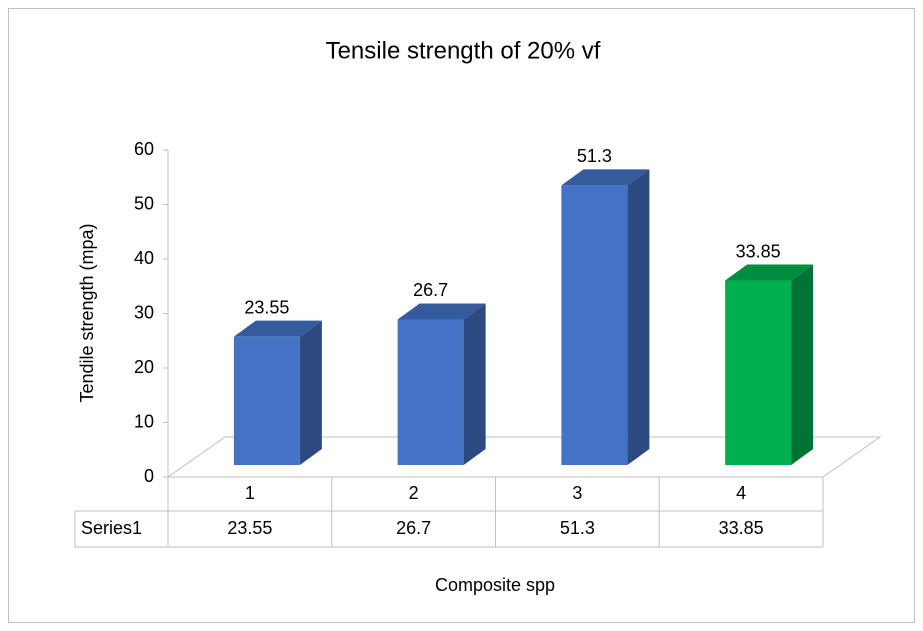 This screenshot has width=923, height=631. What do you see at coordinates (495, 585) in the screenshot?
I see `x-axis-label: Composite spp` at bounding box center [495, 585].